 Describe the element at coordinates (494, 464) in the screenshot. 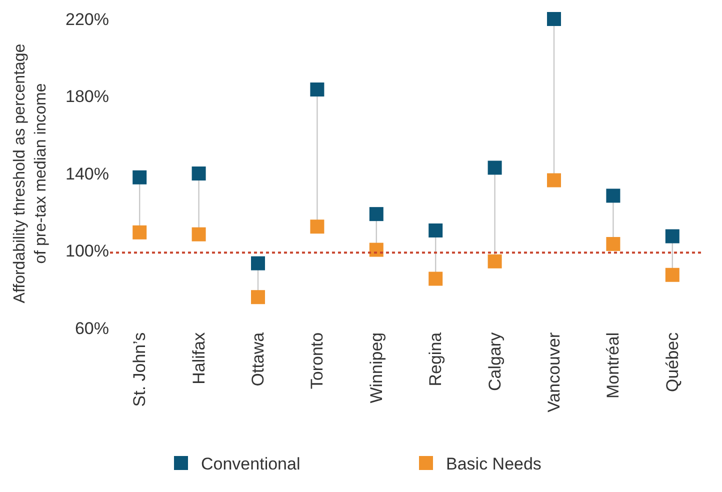

I see `legend-label: Basic Needs` at that location.